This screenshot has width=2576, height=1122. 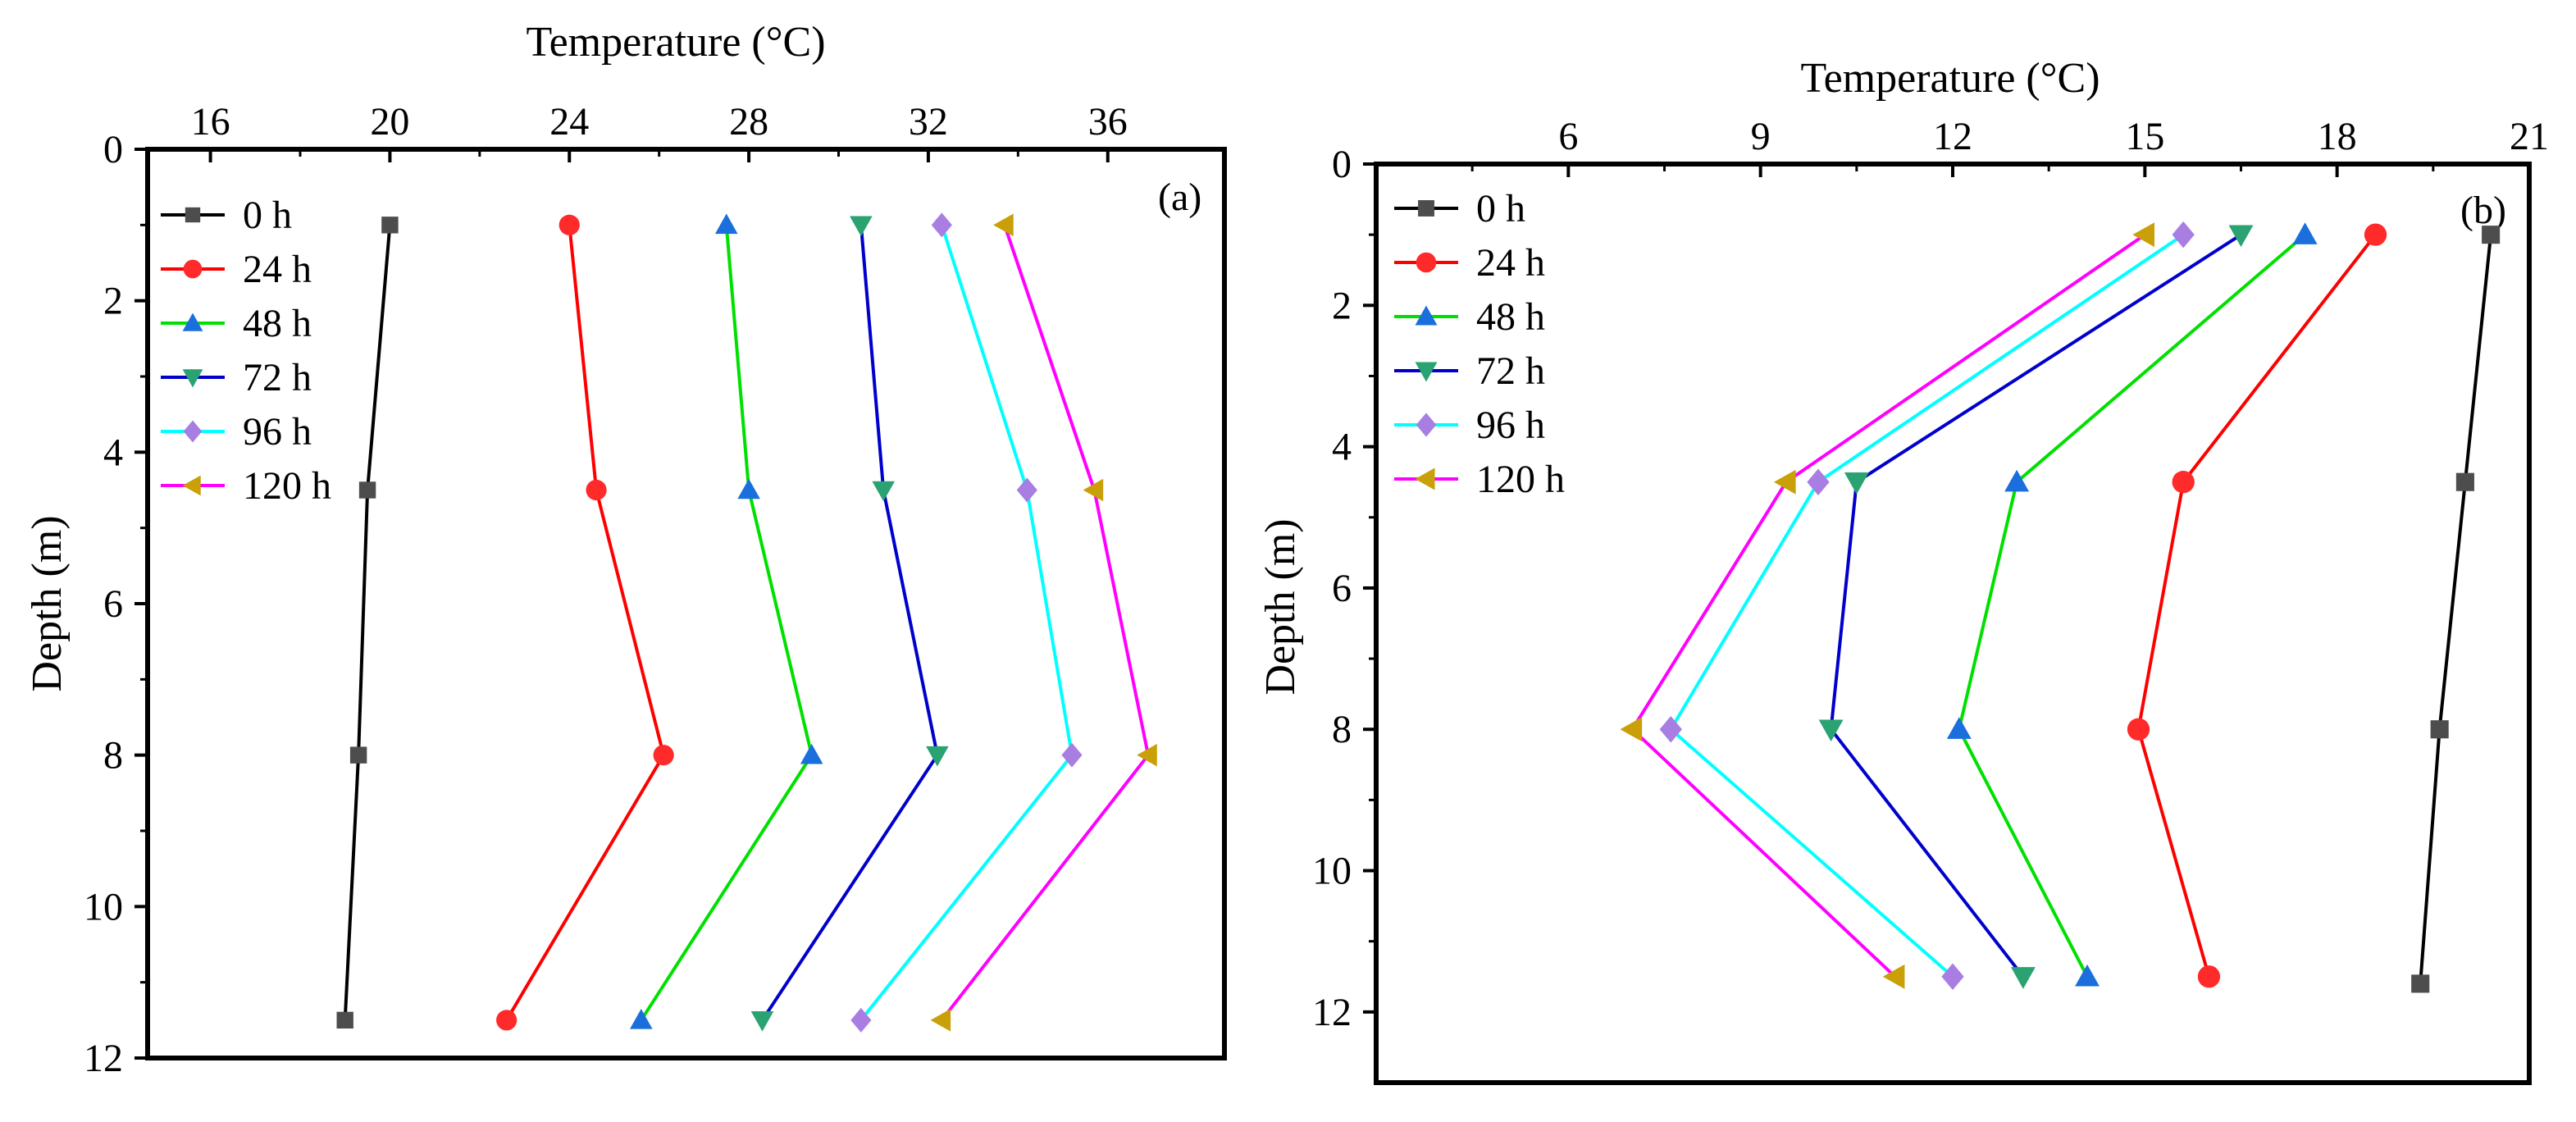 What do you see at coordinates (1510, 371) in the screenshot?
I see `legend-label: 72 h` at bounding box center [1510, 371].